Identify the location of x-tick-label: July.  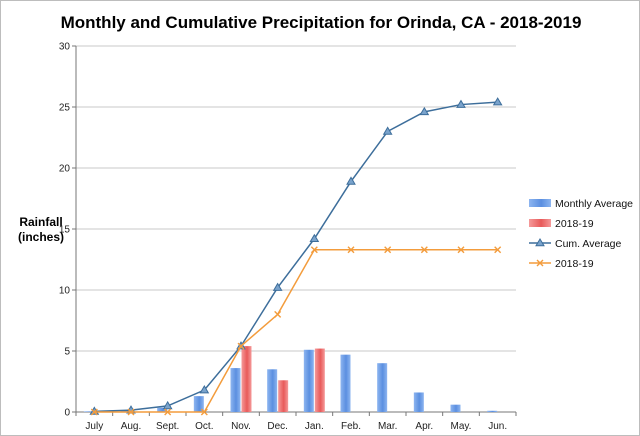
(94, 426).